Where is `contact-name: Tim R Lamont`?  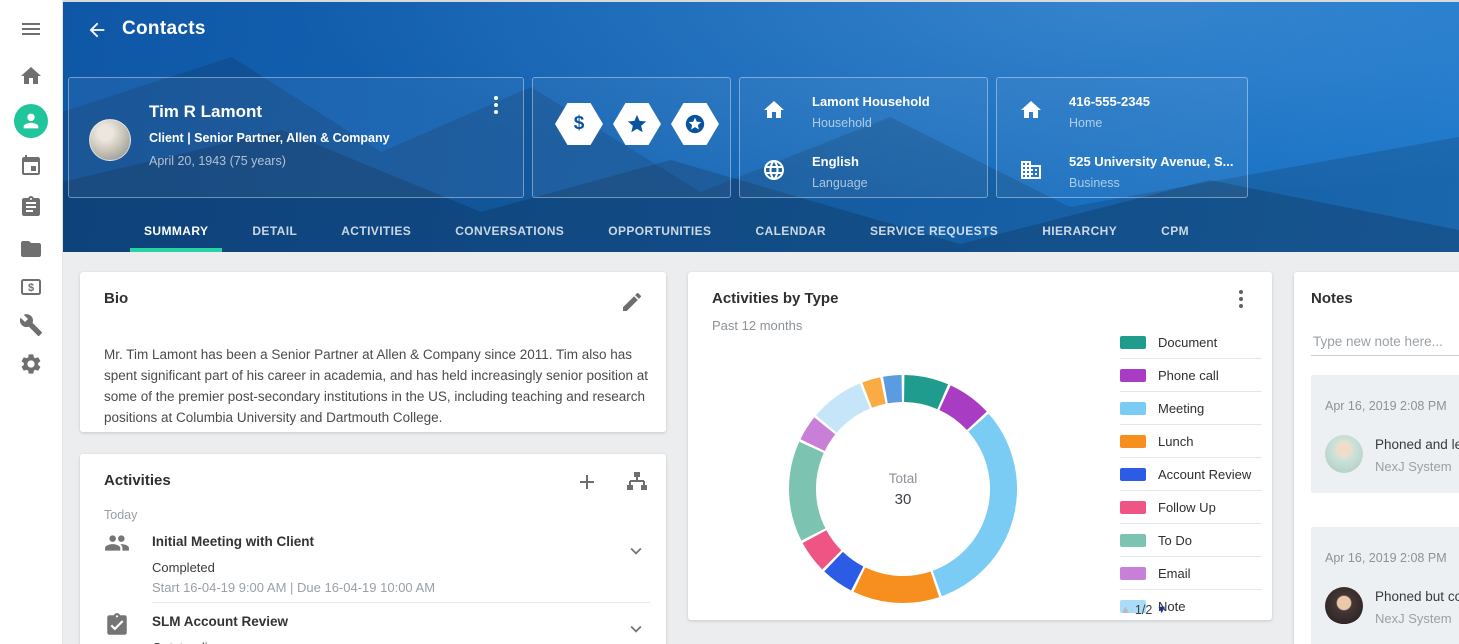 contact-name: Tim R Lamont is located at coordinates (206, 111).